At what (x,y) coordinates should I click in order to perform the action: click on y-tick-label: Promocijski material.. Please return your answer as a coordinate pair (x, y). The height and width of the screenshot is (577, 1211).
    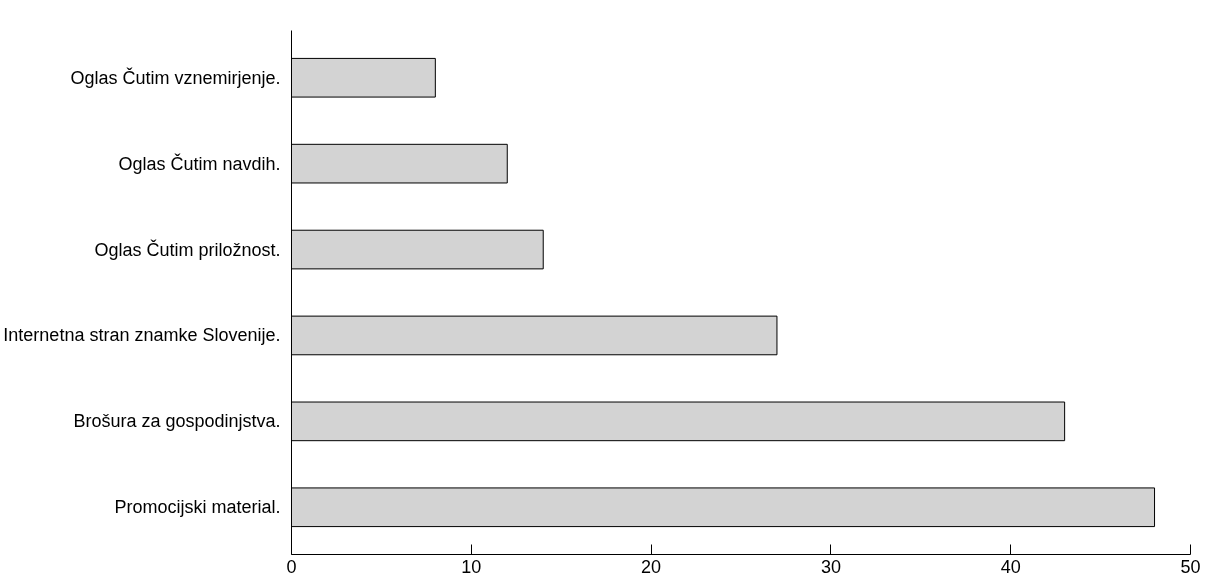
    Looking at the image, I should click on (197, 507).